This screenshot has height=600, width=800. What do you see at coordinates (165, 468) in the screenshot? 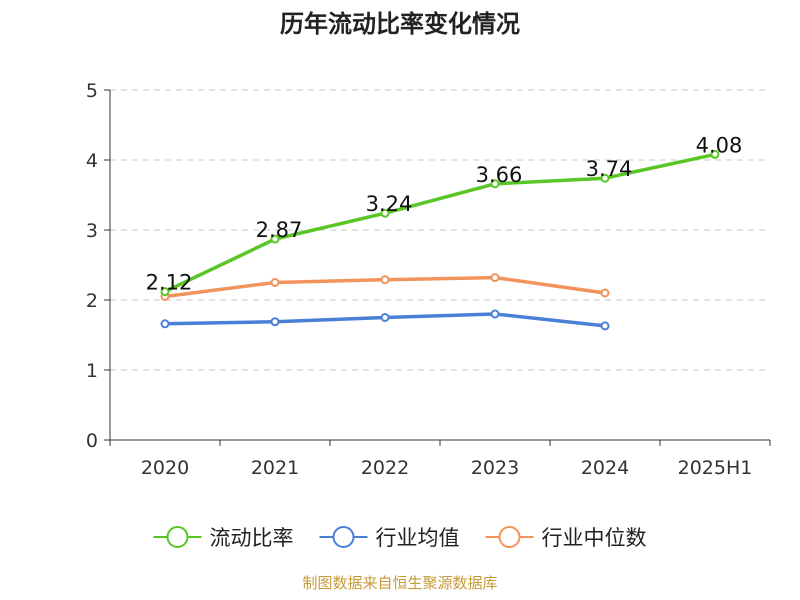
I see `x-tick-label: 2020` at bounding box center [165, 468].